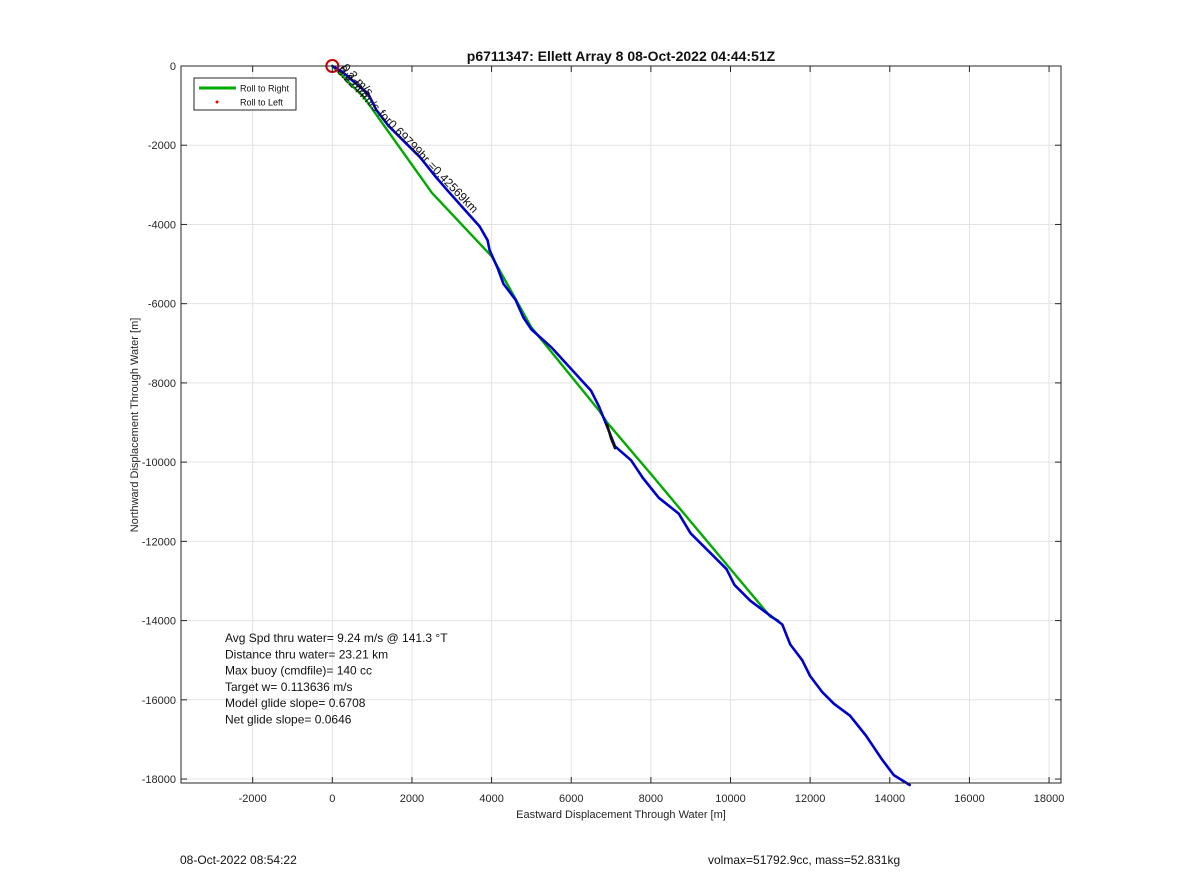 This screenshot has height=885, width=1200. Describe the element at coordinates (159, 701) in the screenshot. I see `y-tick-label: -16000` at that location.